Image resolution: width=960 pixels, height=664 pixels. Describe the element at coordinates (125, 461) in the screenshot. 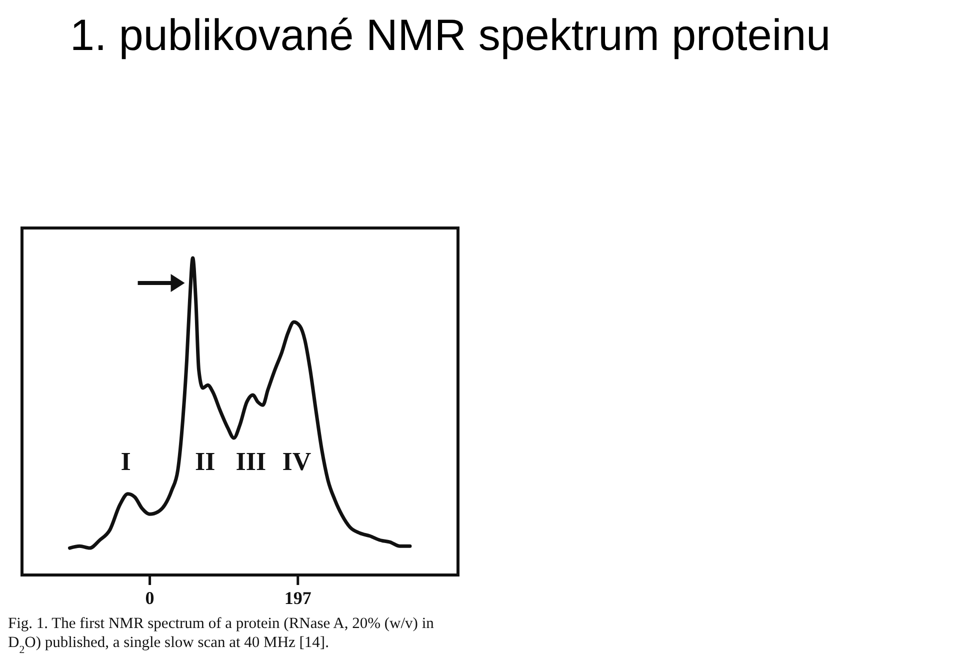

I see `annotation: I` at that location.